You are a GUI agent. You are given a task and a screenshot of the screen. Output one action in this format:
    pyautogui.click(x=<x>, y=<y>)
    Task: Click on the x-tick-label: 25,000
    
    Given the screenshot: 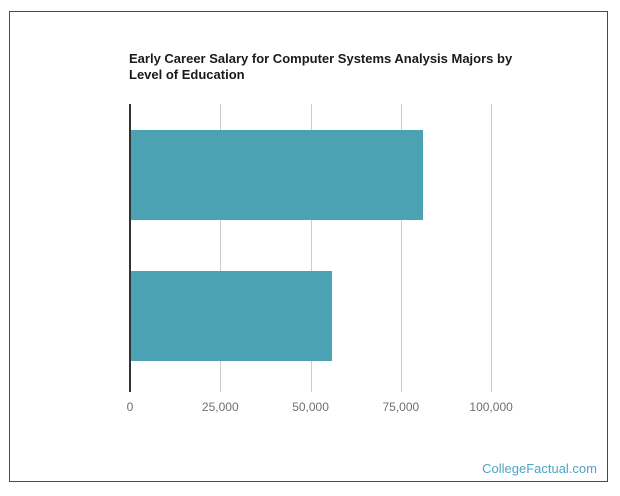 What is the action you would take?
    pyautogui.click(x=220, y=407)
    